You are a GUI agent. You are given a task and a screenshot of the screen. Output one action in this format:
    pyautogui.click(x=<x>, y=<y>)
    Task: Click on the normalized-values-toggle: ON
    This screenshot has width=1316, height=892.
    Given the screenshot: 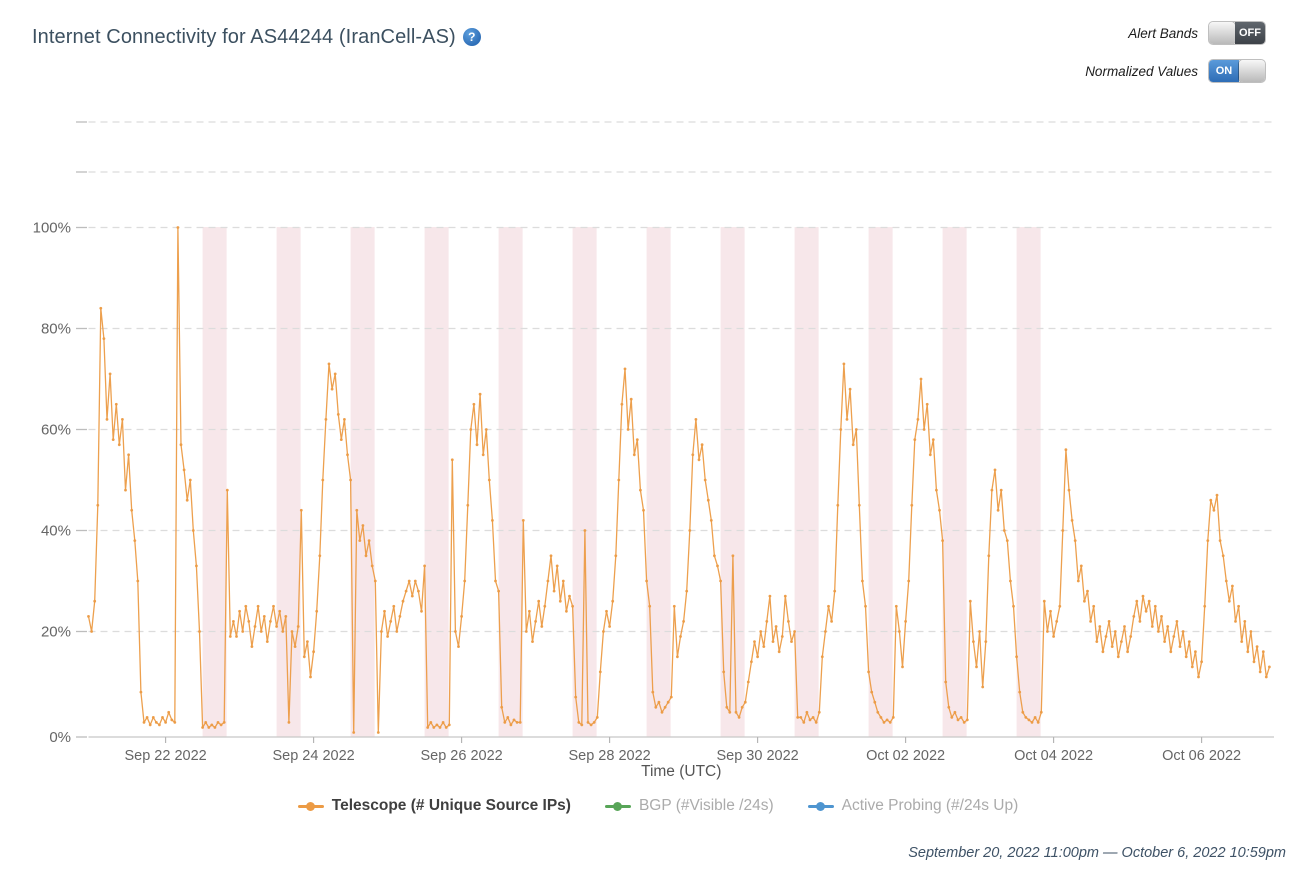 What is the action you would take?
    pyautogui.click(x=1237, y=71)
    